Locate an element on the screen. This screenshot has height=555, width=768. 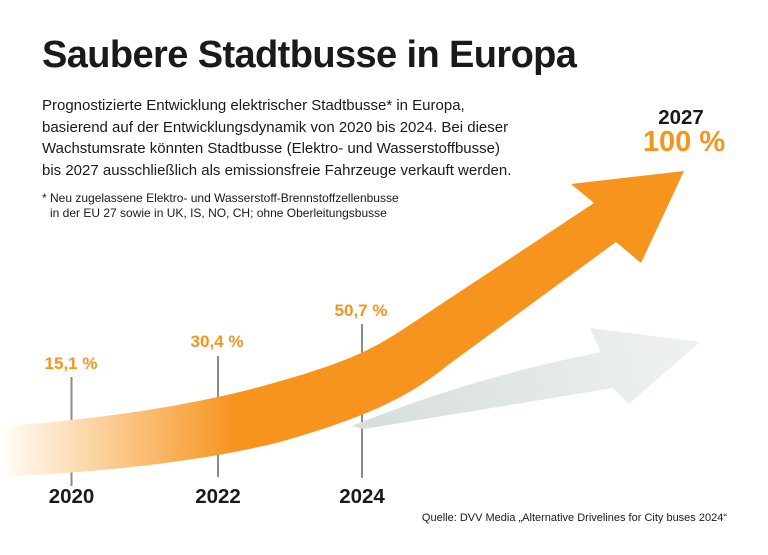
value-label-2022: 30,4 % is located at coordinates (217, 341).